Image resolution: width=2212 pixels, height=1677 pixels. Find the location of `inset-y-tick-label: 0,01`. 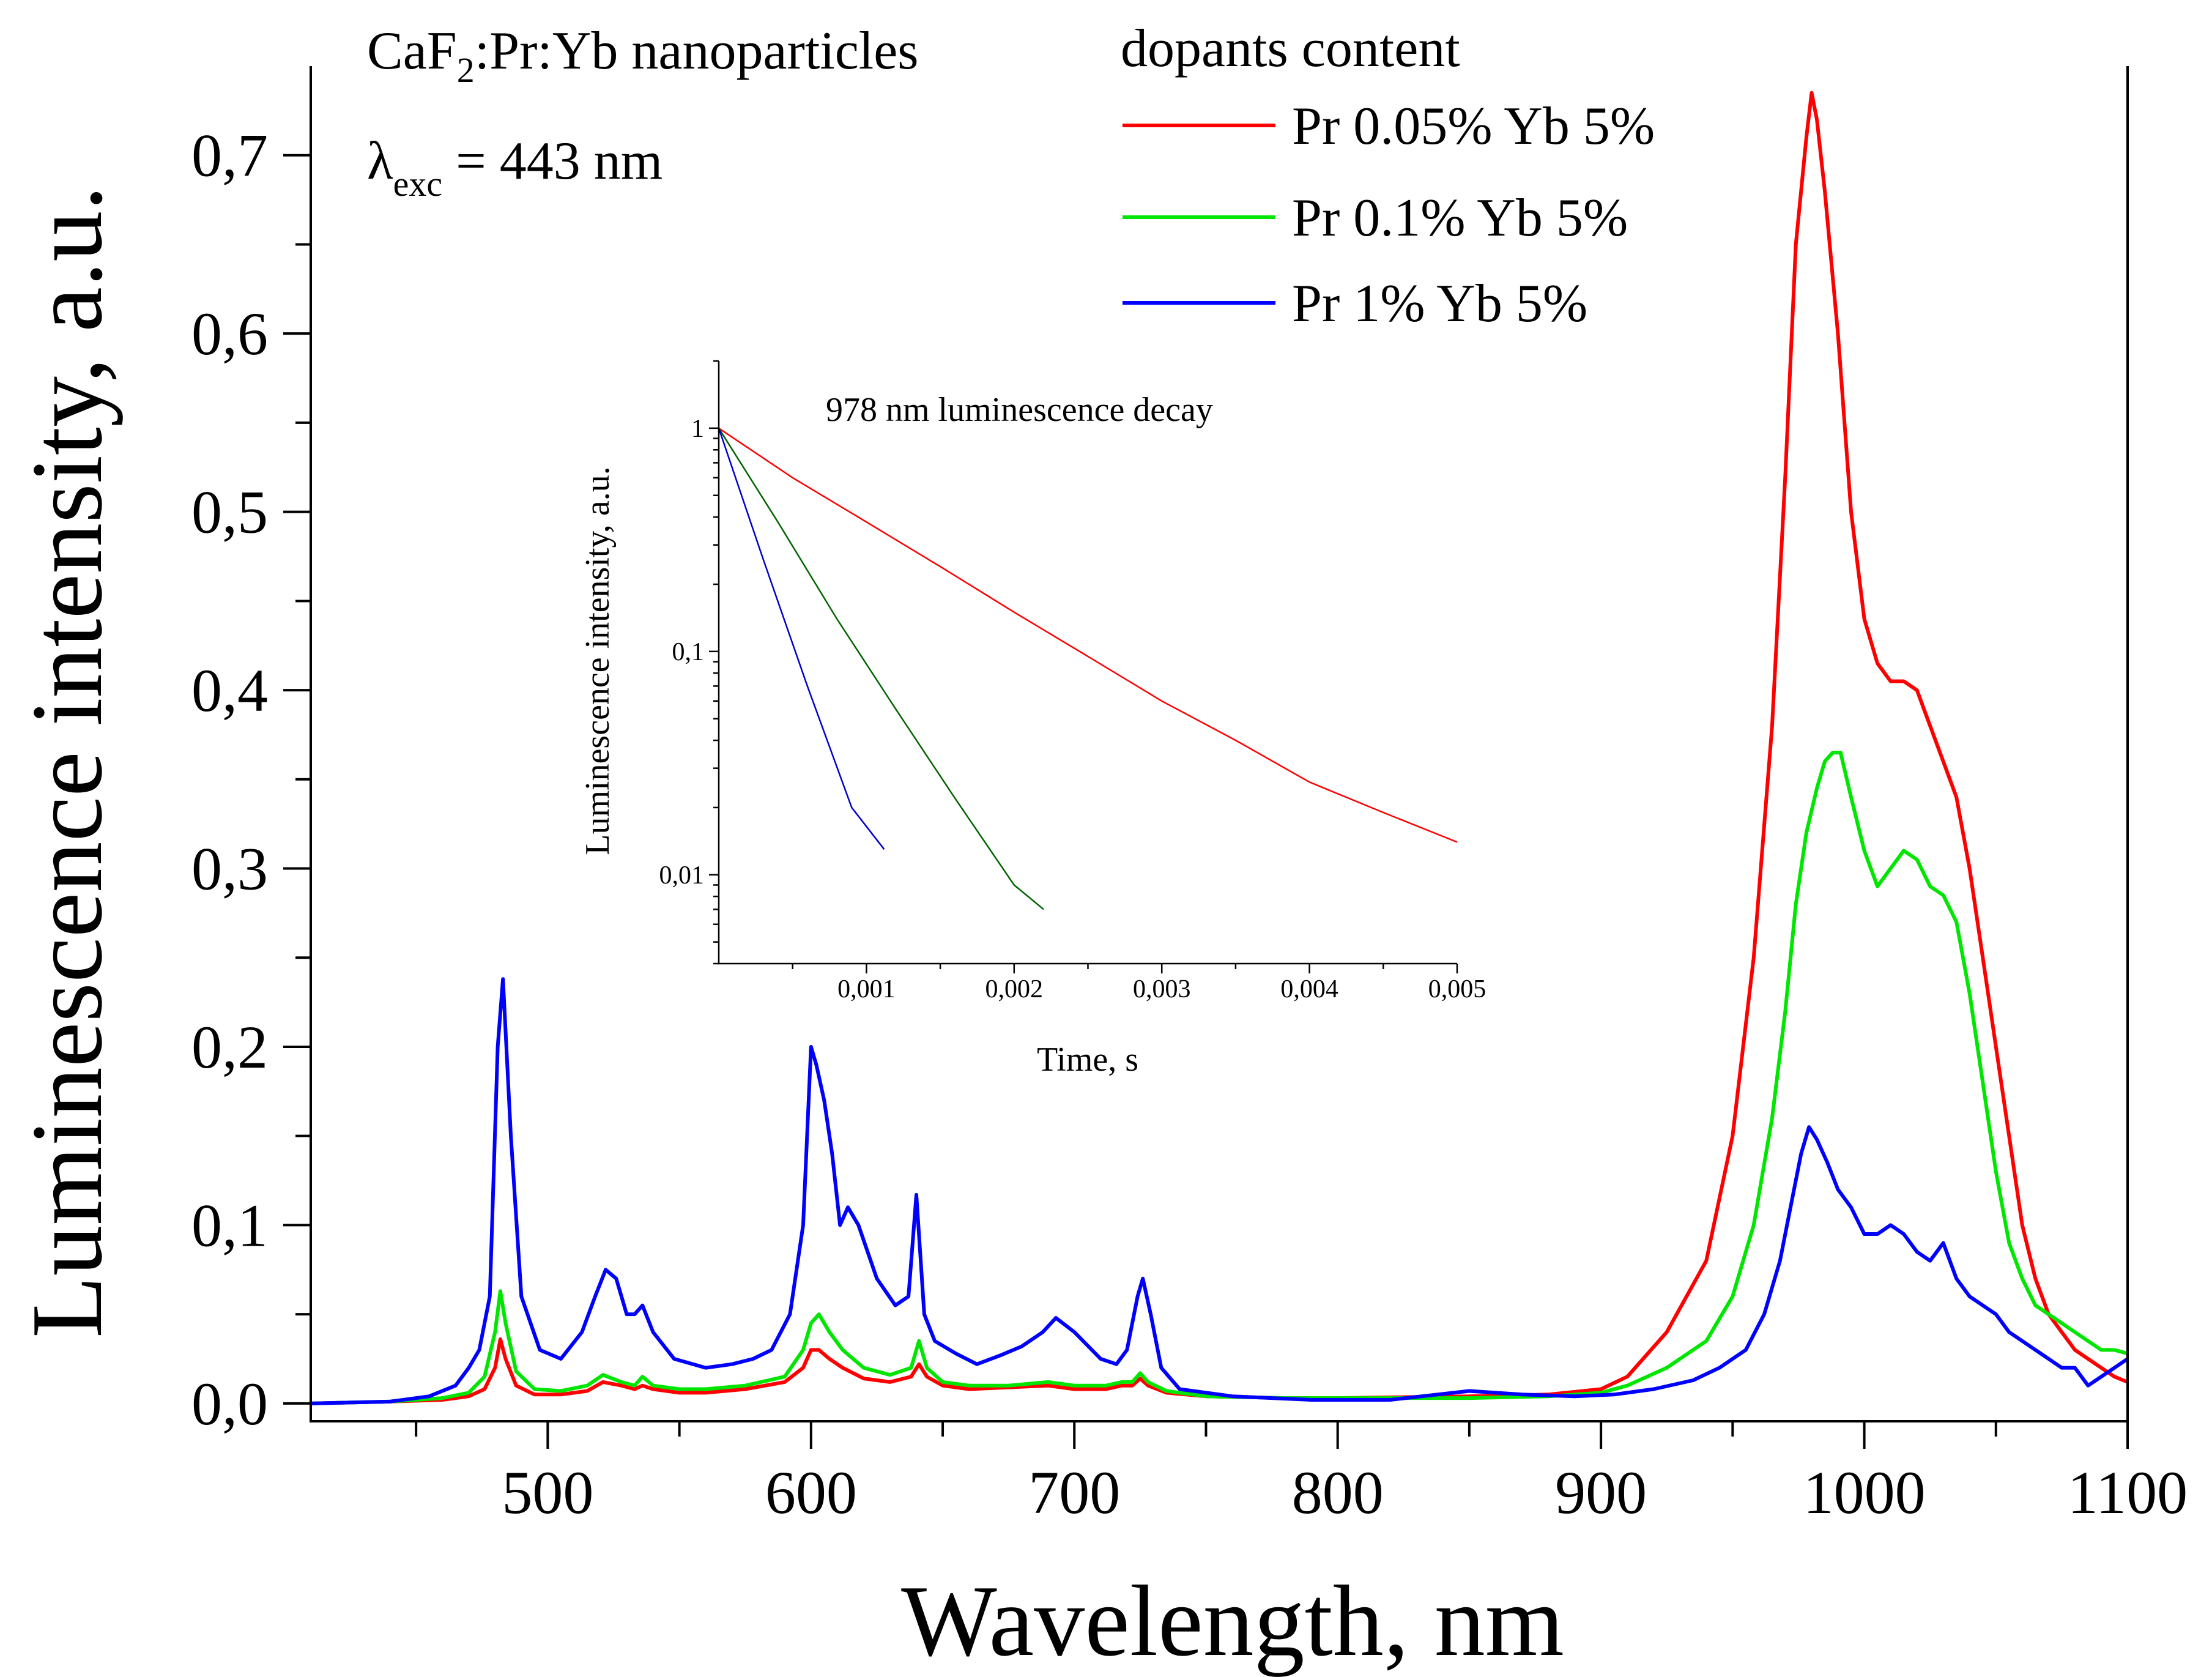

inset-y-tick-label: 0,01 is located at coordinates (682, 875).